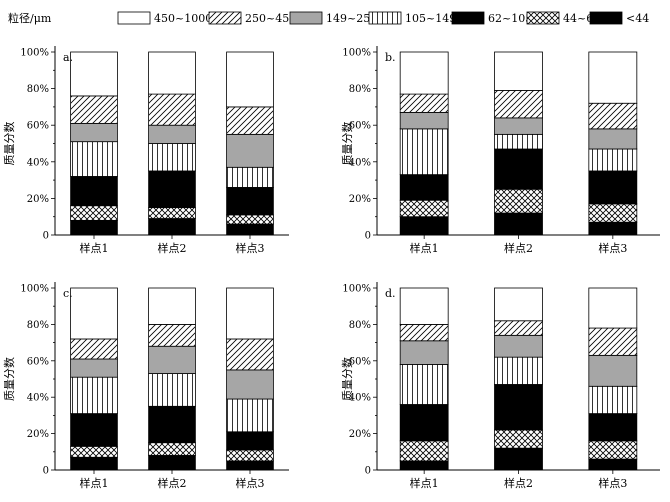  What do you see at coordinates (390, 293) in the screenshot?
I see `panel-label-4: d.` at bounding box center [390, 293].